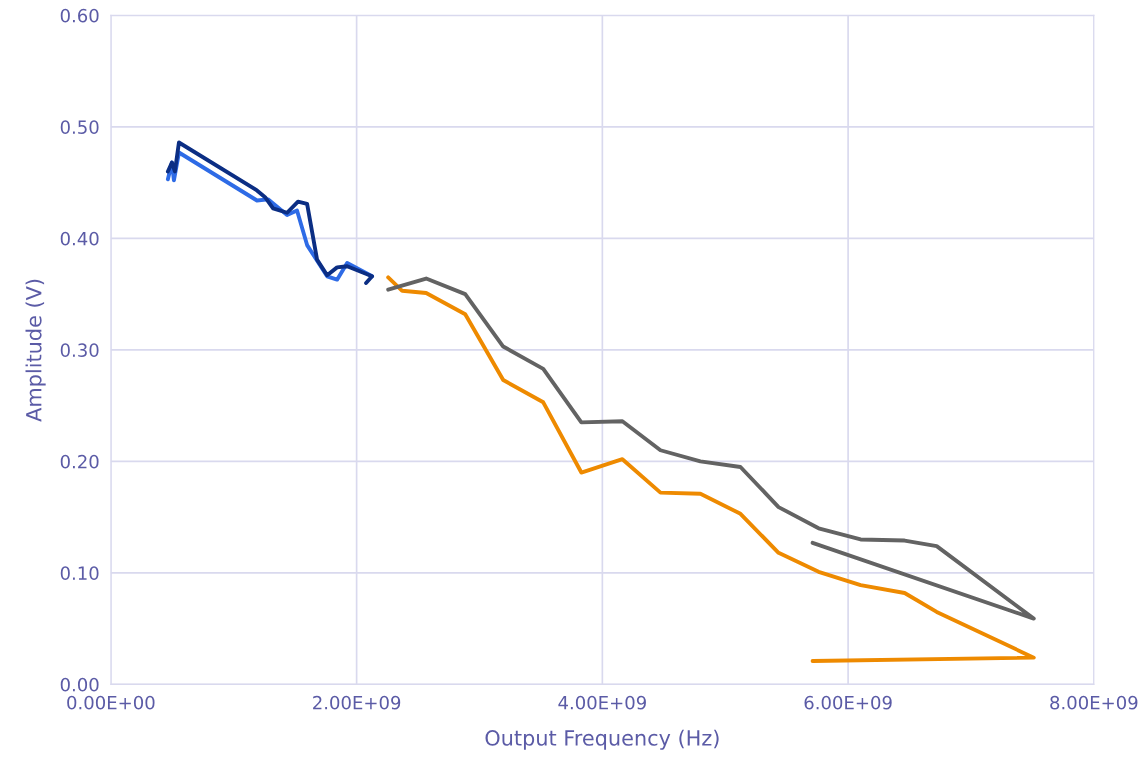 Image resolution: width=1143 pixels, height=769 pixels. Describe the element at coordinates (79, 127) in the screenshot. I see `y-tick-label: 0.50` at that location.